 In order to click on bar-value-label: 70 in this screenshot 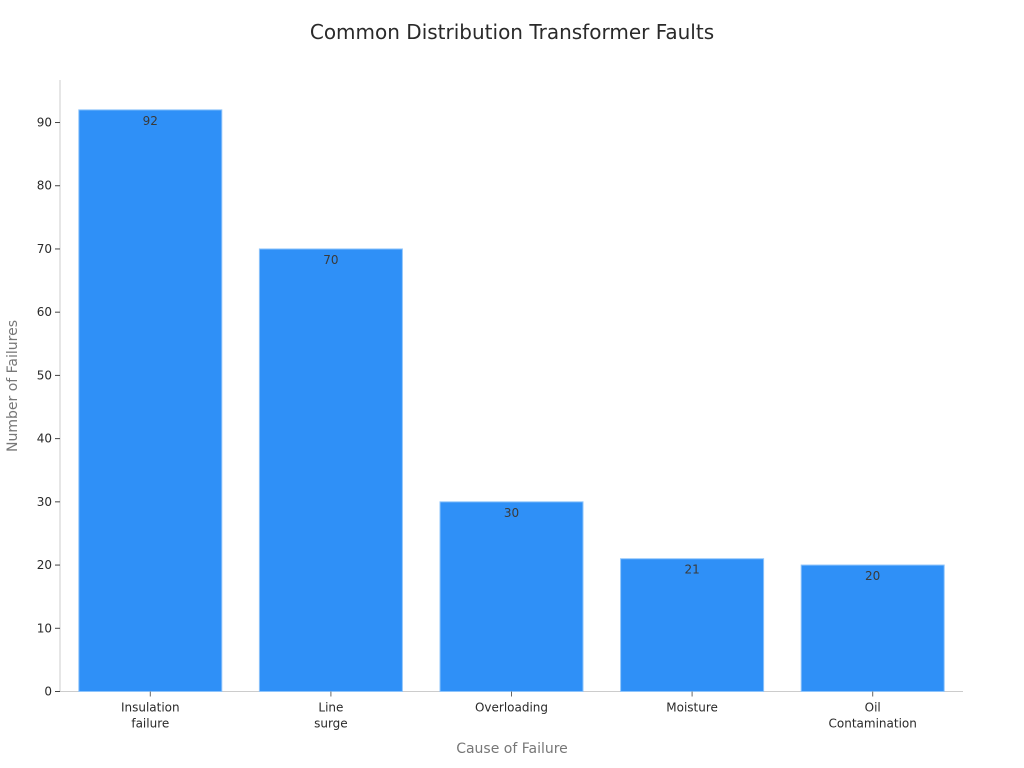, I will do `click(330, 260)`.